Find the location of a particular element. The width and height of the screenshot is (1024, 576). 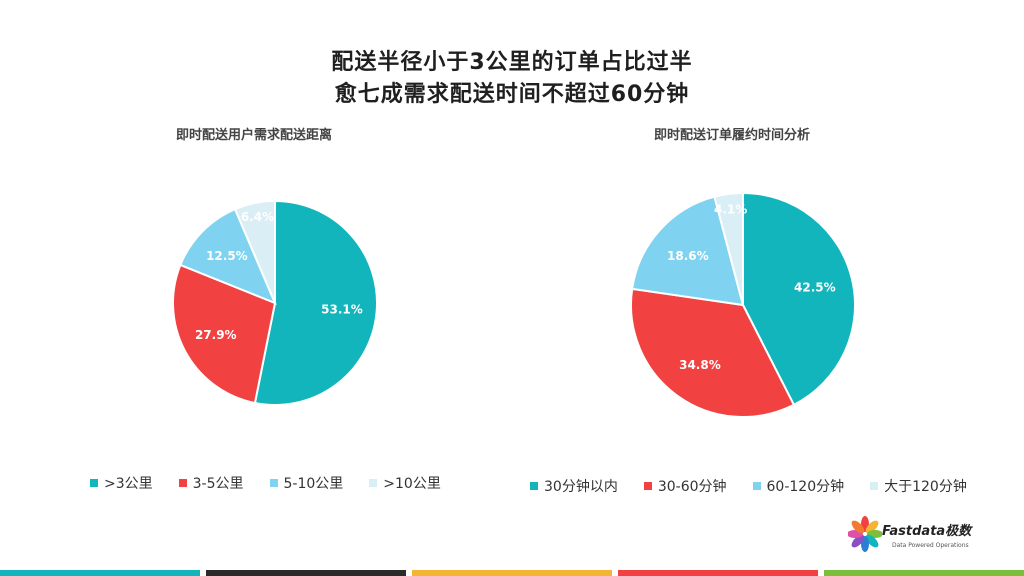

chart2-data-label-2: 34.8% is located at coordinates (700, 365).